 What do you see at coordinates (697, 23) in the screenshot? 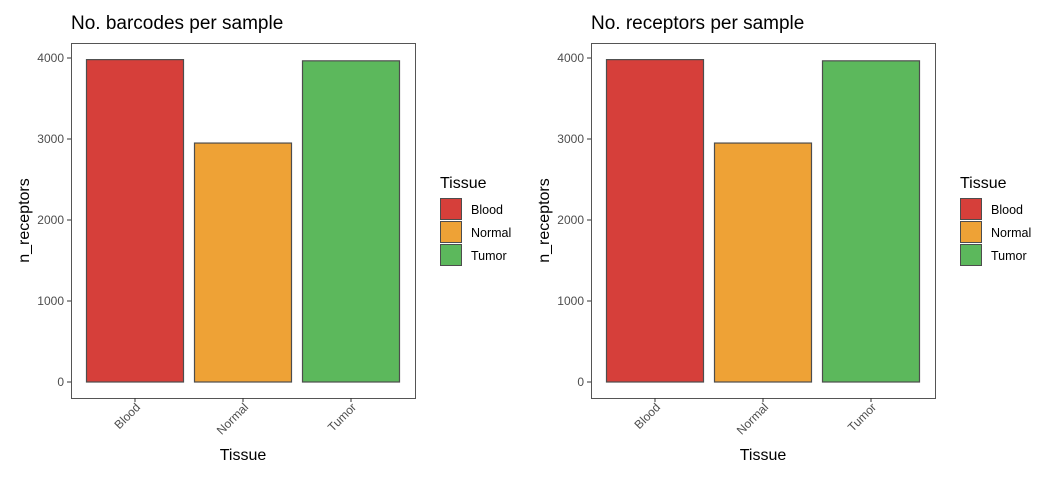
I see `chart-title: No. receptors per sample` at bounding box center [697, 23].